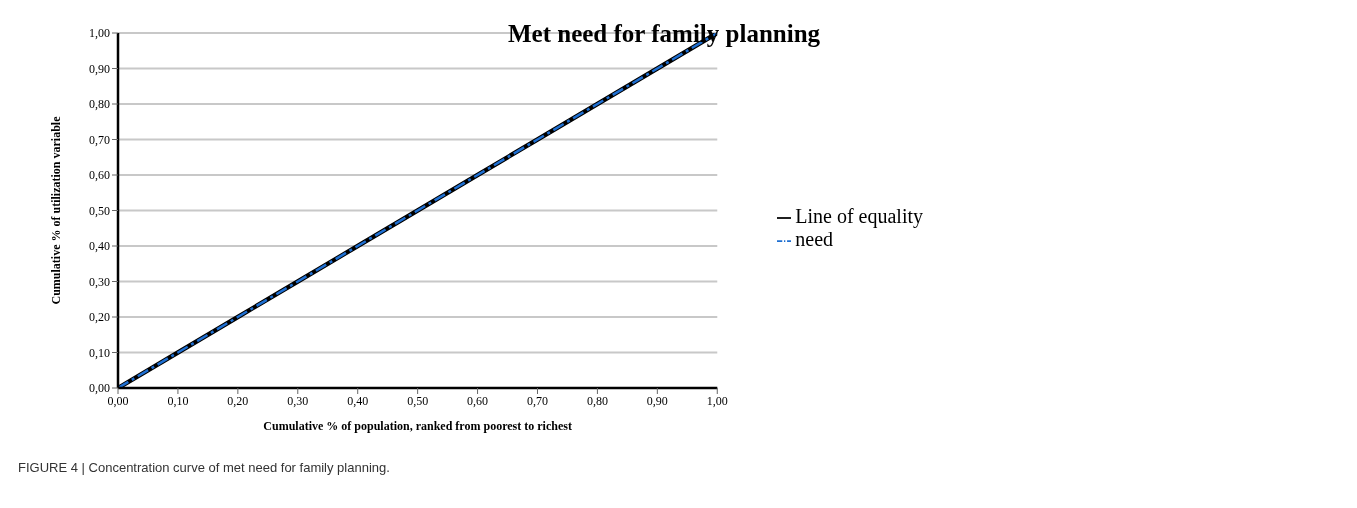 The height and width of the screenshot is (508, 1357). What do you see at coordinates (99, 104) in the screenshot?
I see `y-tick-label: 0,80` at bounding box center [99, 104].